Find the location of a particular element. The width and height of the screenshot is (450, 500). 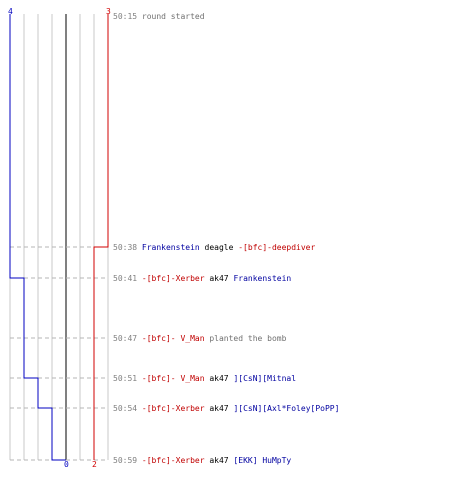

event-row: 50:47 -[bfc]- V_Man planted the bomb is located at coordinates (200, 338).